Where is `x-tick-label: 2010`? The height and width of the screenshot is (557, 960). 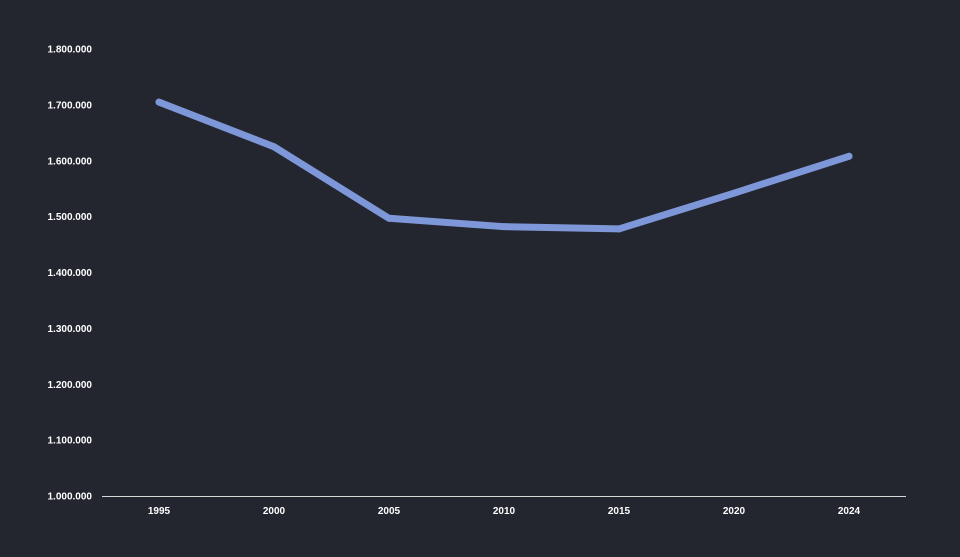 x-tick-label: 2010 is located at coordinates (504, 511).